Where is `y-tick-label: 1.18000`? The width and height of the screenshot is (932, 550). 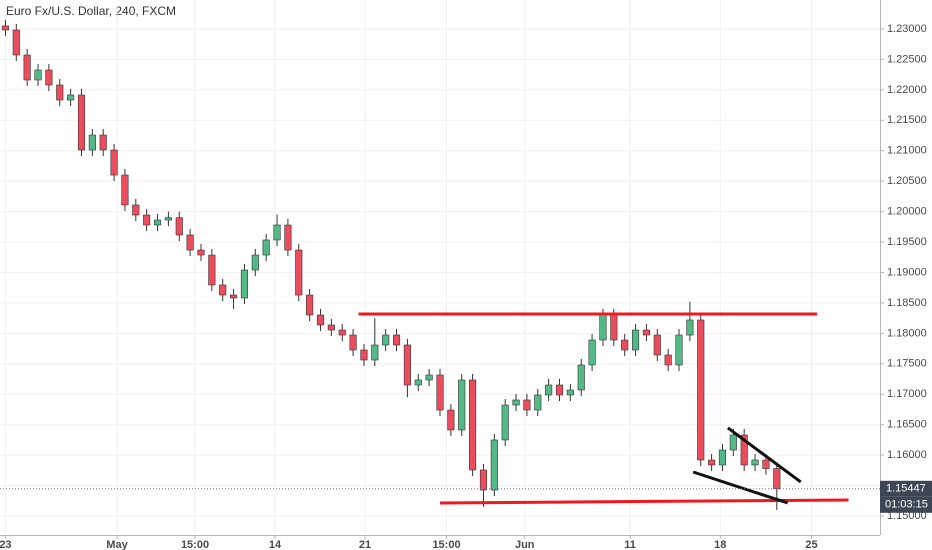
y-tick-label: 1.18000 is located at coordinates (907, 333).